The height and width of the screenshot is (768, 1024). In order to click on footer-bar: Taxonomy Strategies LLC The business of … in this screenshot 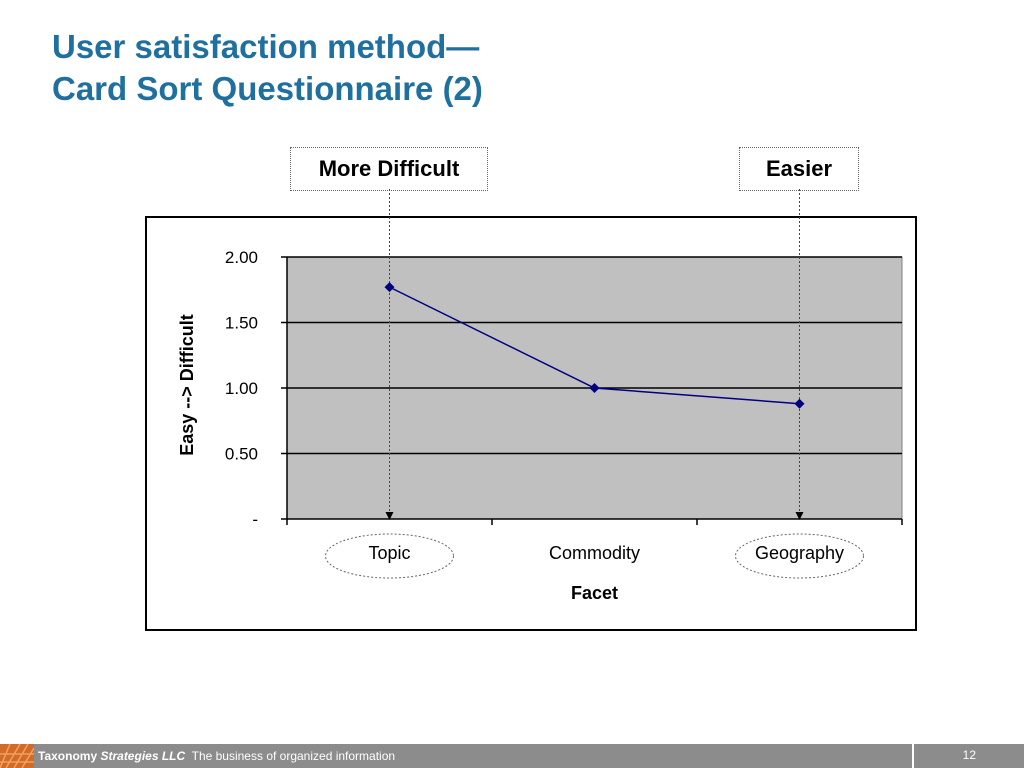, I will do `click(512, 756)`.